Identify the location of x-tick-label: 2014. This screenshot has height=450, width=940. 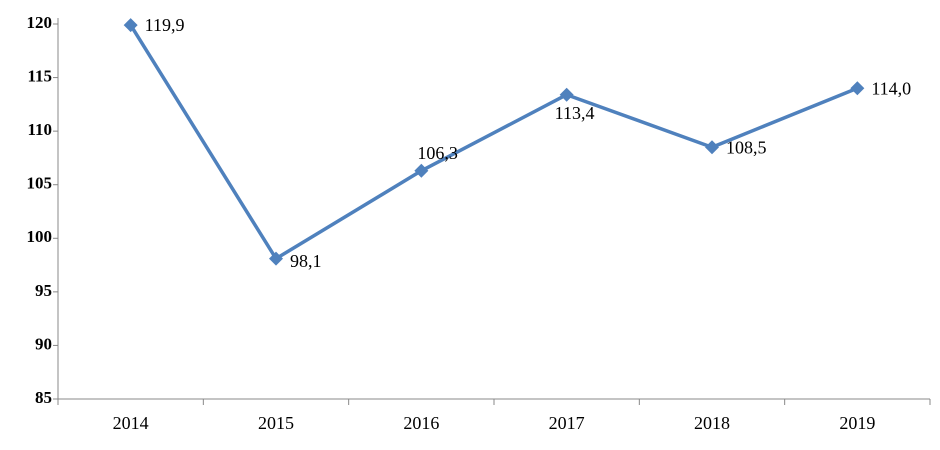
(131, 423).